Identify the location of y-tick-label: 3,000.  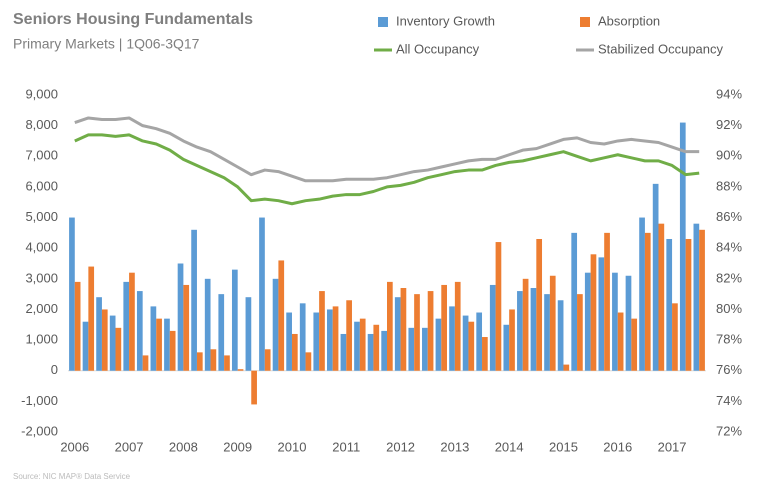
(41, 277).